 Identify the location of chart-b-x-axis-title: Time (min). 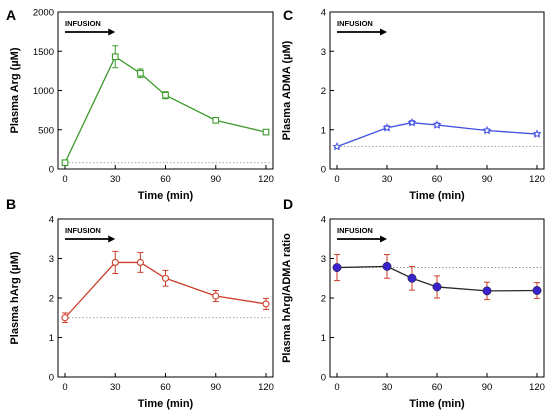
(166, 404).